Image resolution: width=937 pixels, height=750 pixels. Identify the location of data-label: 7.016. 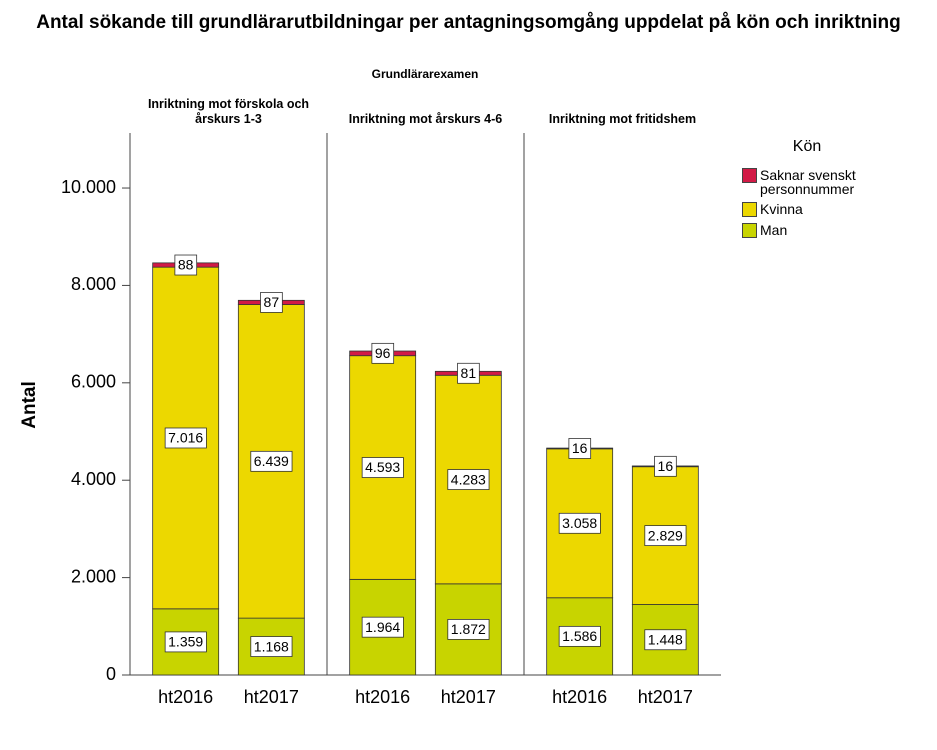
(185, 438).